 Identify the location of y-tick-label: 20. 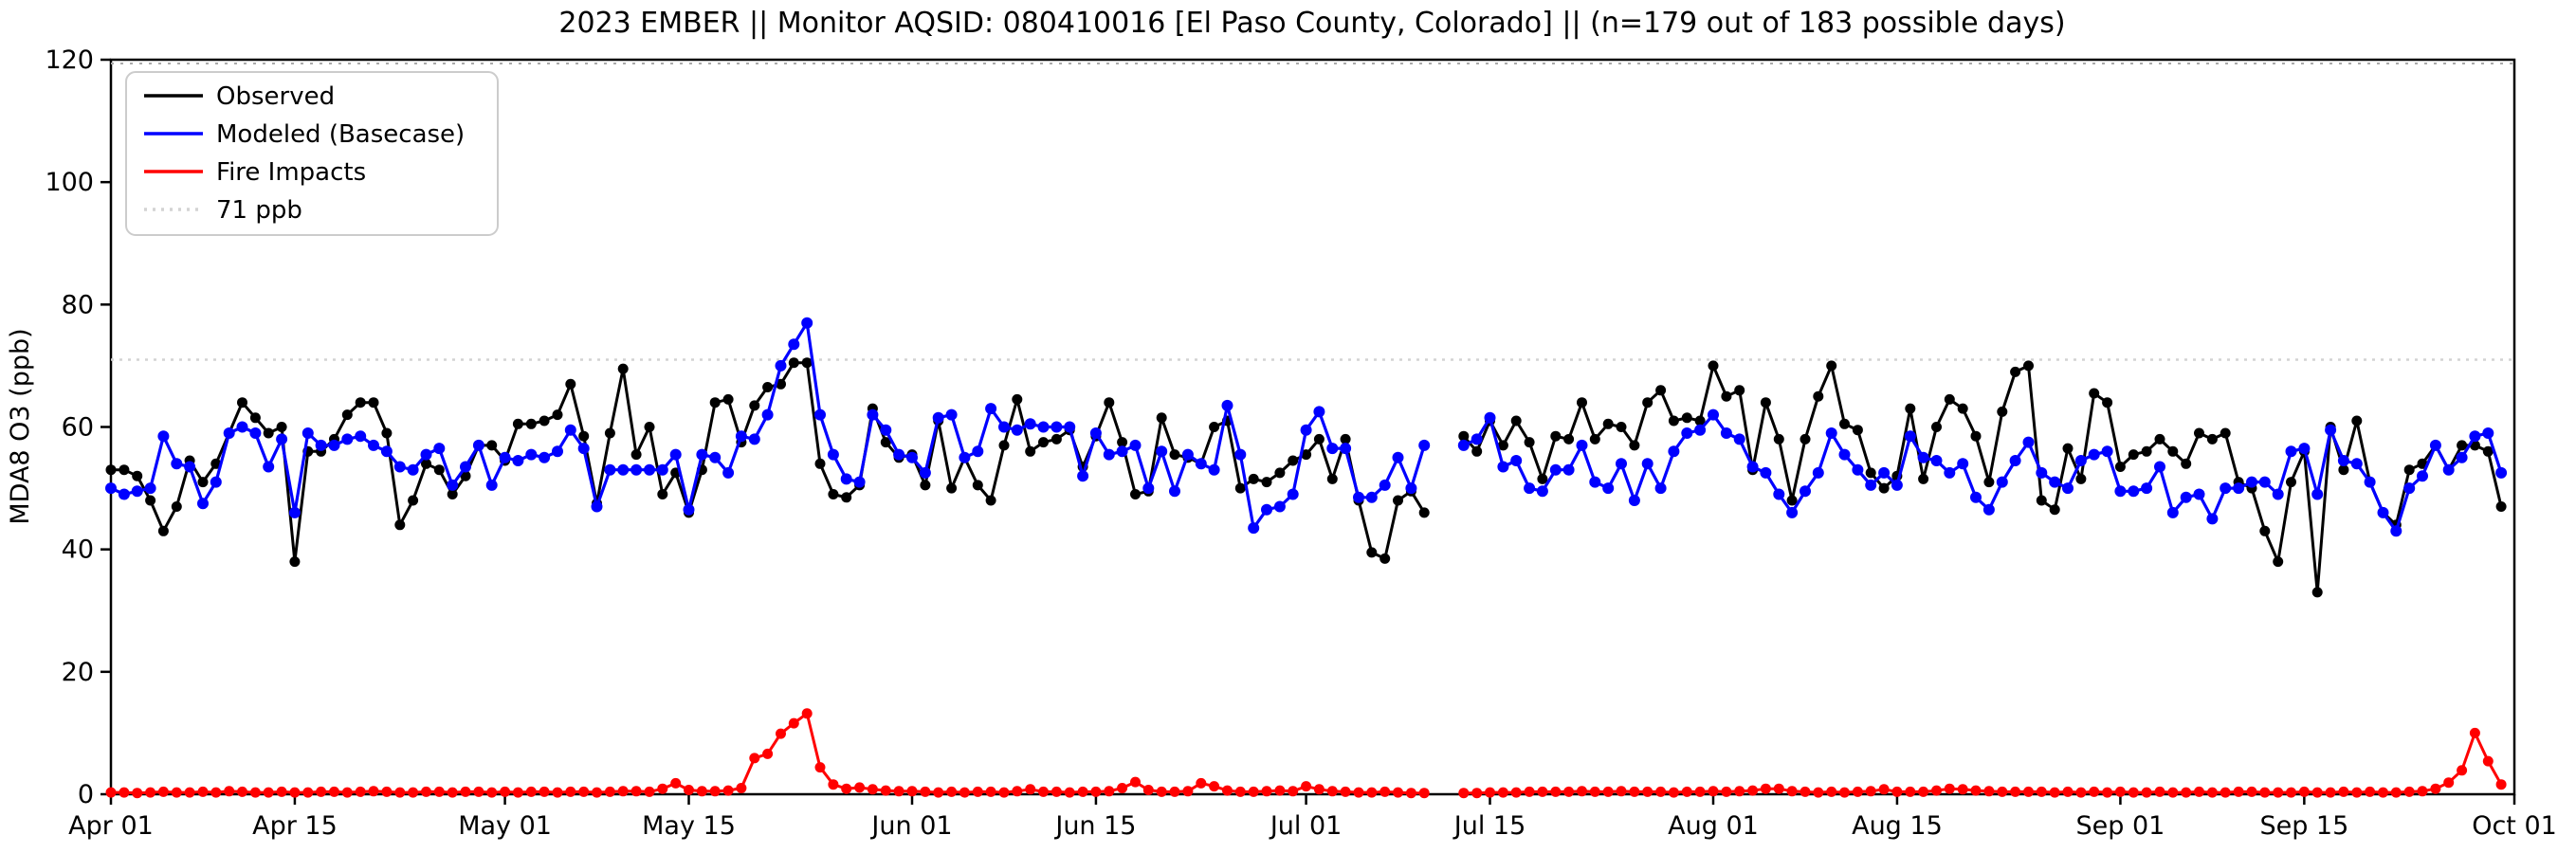
(78, 672).